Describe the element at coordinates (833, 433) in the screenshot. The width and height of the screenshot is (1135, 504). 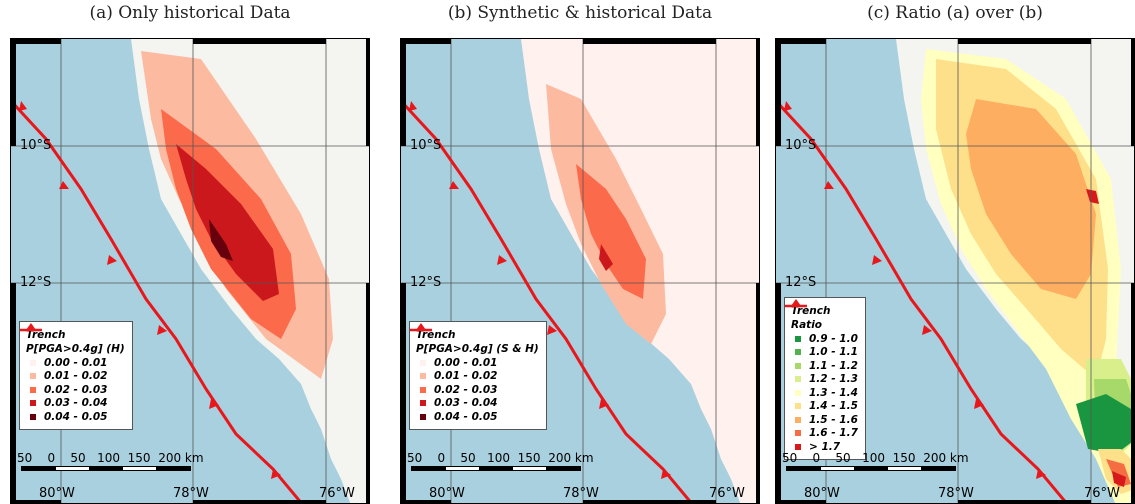
I see `legend-label: 1.6 - 1.7` at that location.